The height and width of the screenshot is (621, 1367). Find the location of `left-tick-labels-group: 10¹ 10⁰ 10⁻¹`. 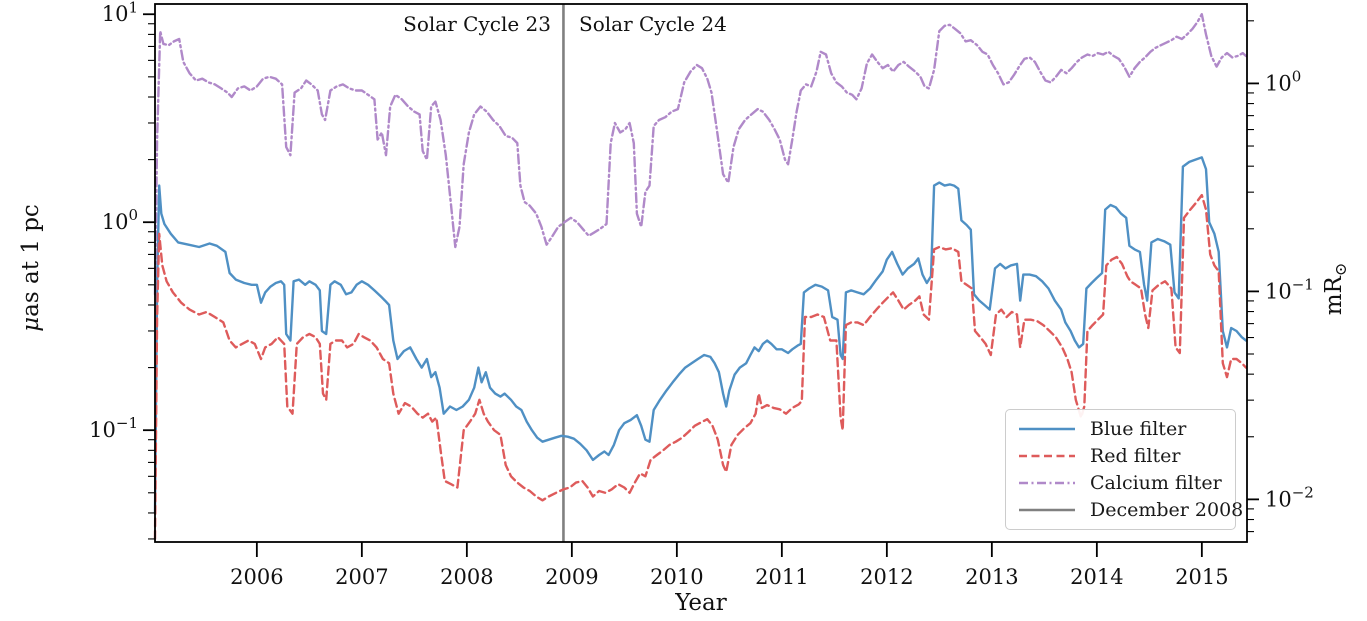

left-tick-labels-group: 10¹ 10⁰ 10⁻¹ is located at coordinates (113, 221).